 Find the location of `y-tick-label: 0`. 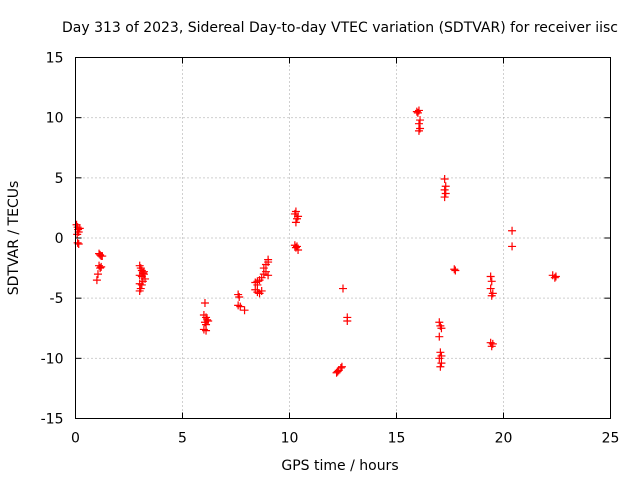

y-tick-label: 0 is located at coordinates (59, 239).